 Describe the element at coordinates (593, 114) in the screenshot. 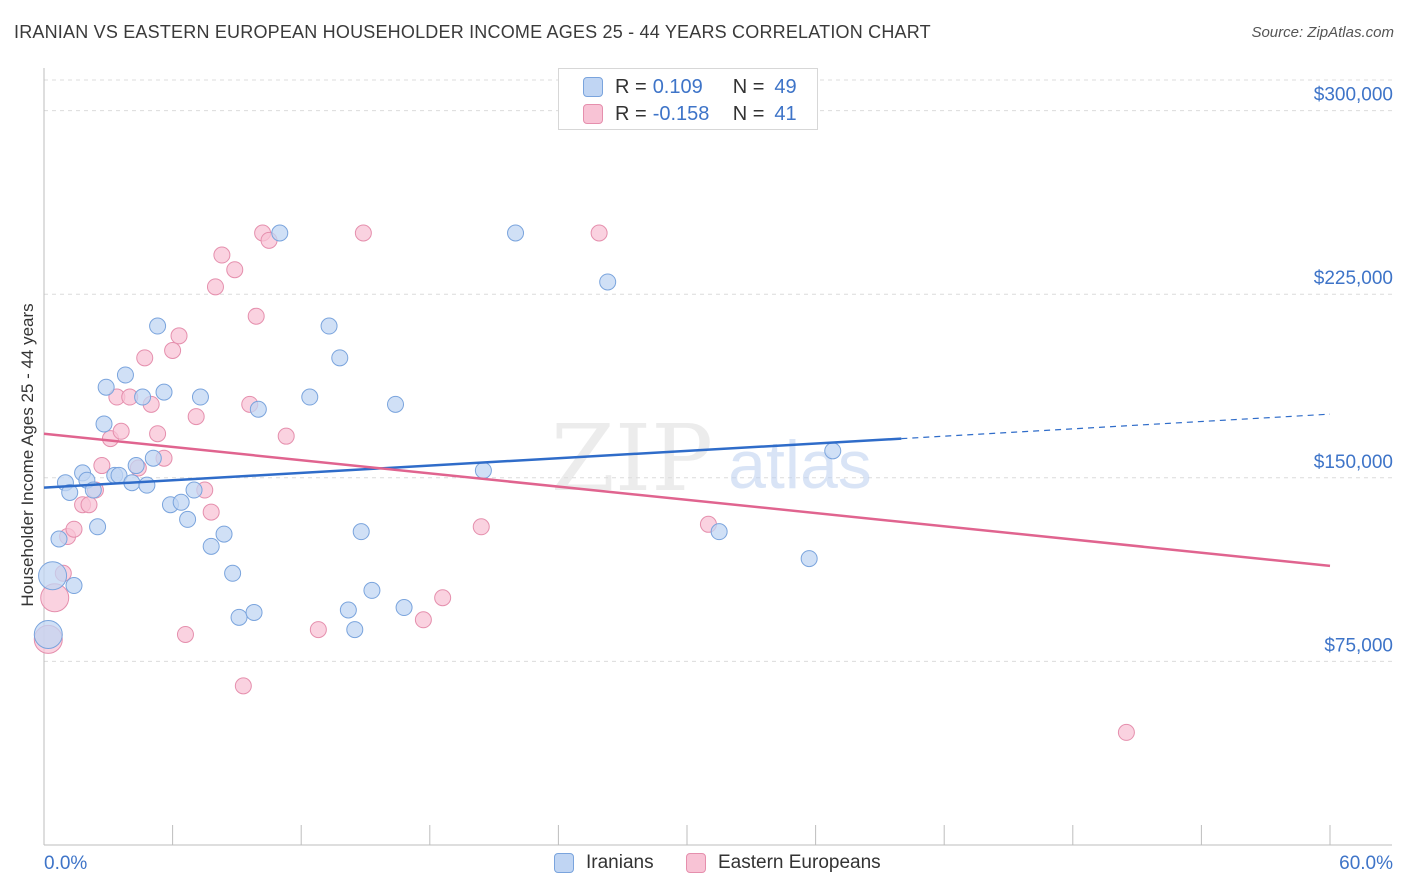

I see `eastern-swatch` at that location.